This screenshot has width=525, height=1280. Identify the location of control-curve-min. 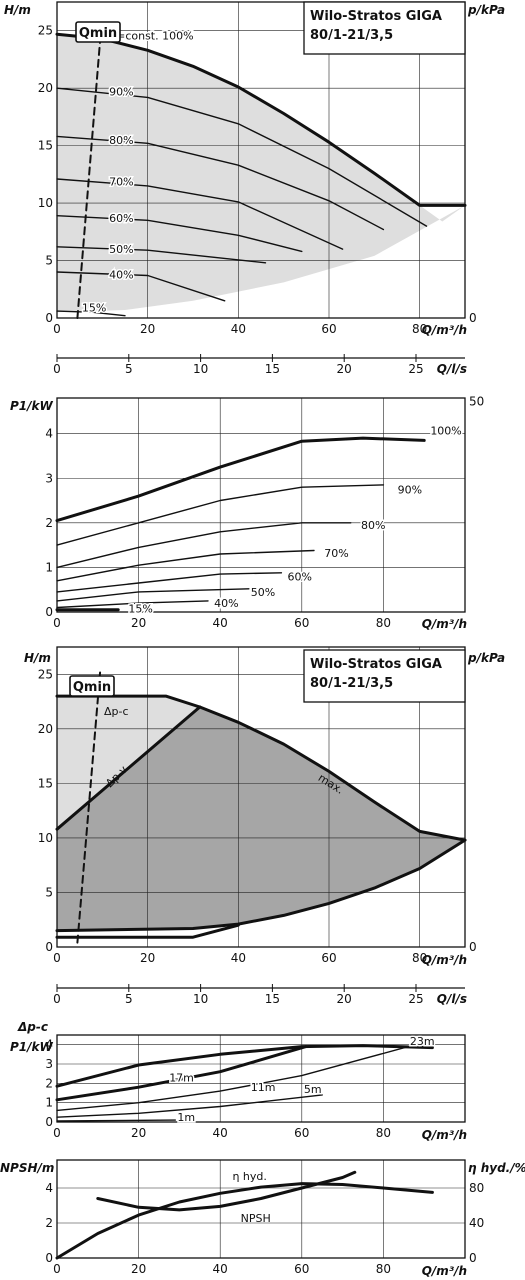
(261, 885).